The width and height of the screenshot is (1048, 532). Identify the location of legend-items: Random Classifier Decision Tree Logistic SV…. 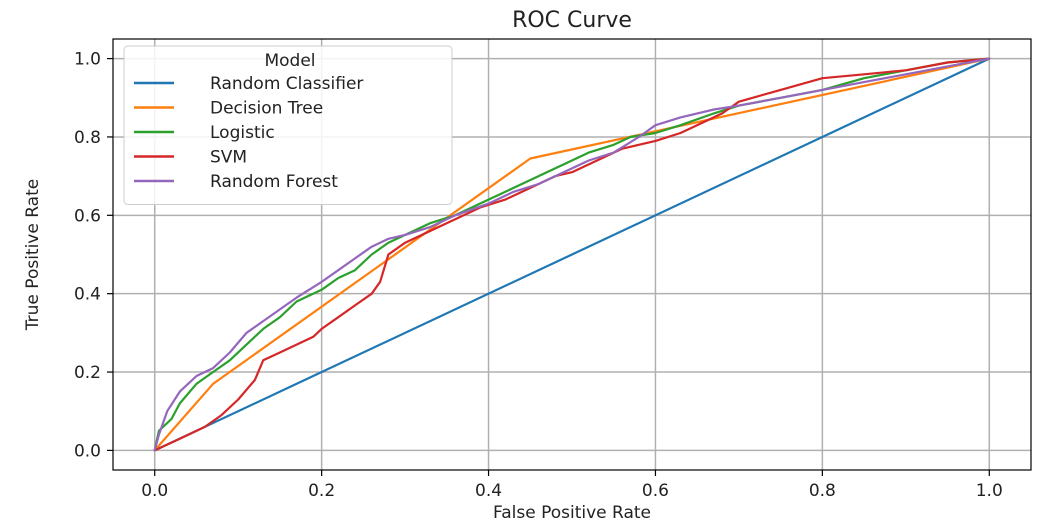
(248, 133).